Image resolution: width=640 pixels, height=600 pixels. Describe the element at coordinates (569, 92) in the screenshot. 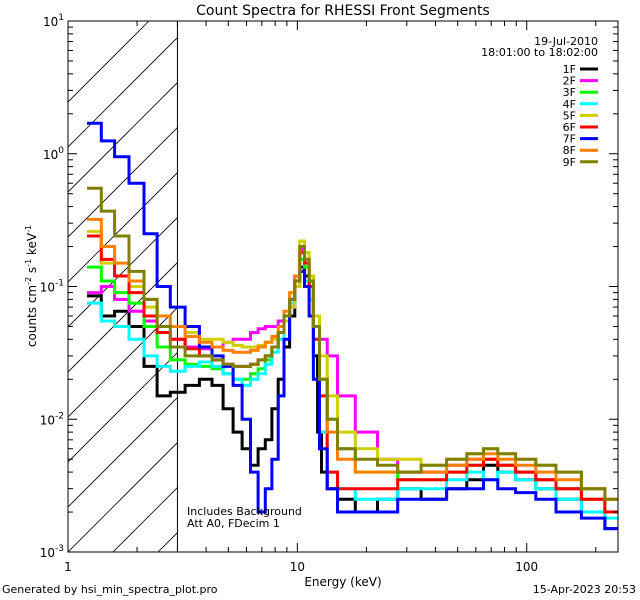

I see `legend-label-3F: 3F` at that location.